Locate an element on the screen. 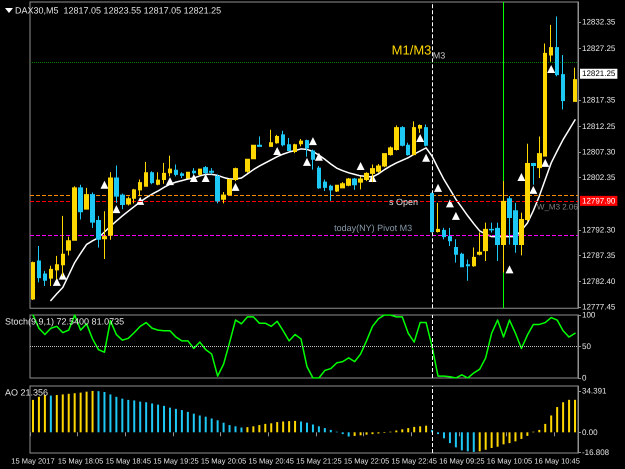 This screenshot has height=469, width=625. ref-line-label: 12797.90 is located at coordinates (599, 201).